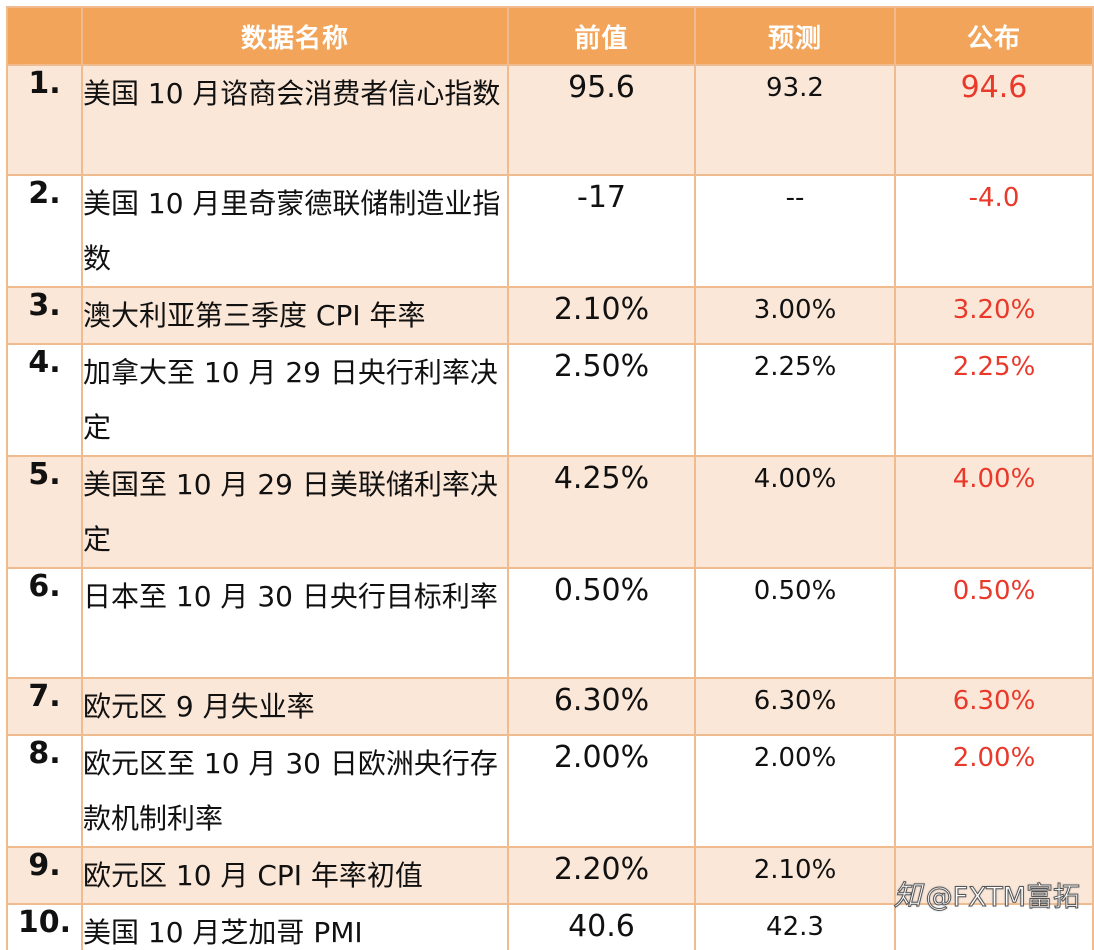 The width and height of the screenshot is (1094, 950). Describe the element at coordinates (601, 315) in the screenshot. I see `previous-value: 2.10%` at that location.